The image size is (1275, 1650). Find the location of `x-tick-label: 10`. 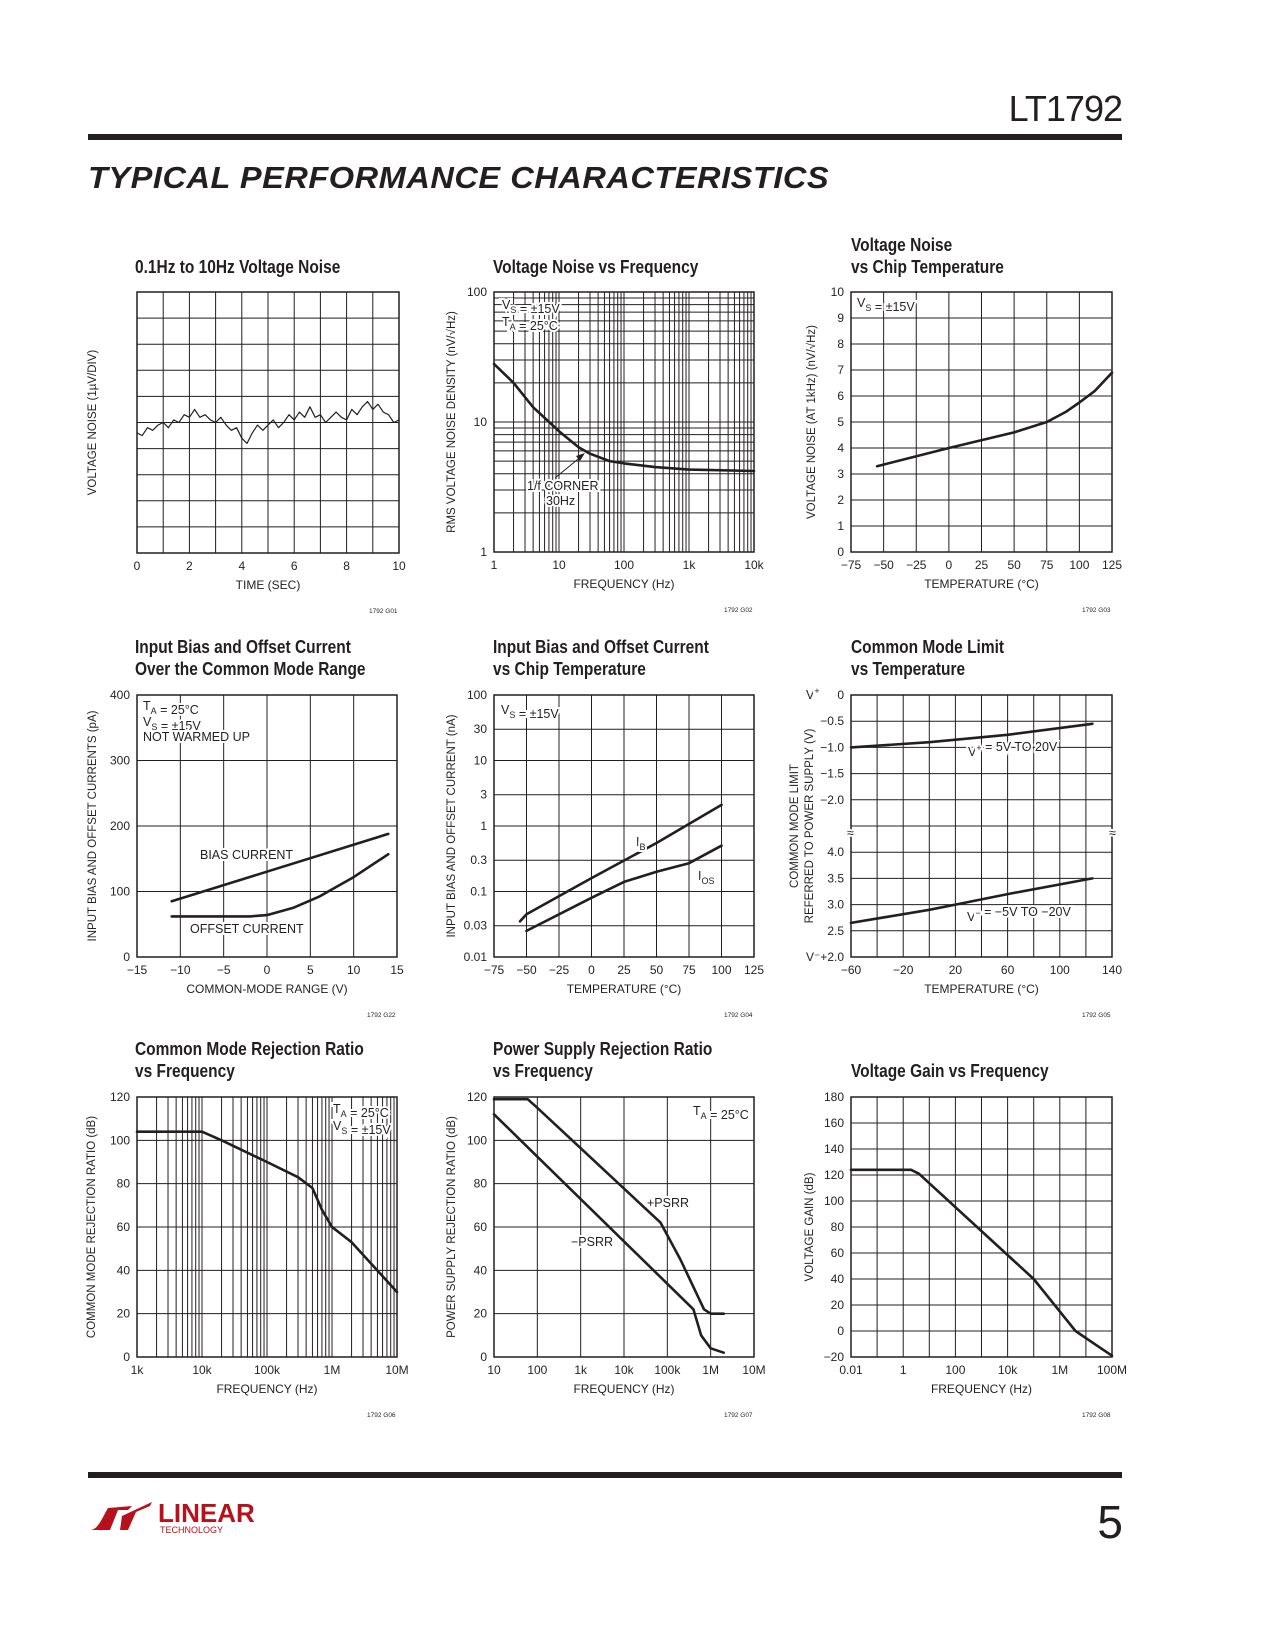

x-tick-label: 10 is located at coordinates (399, 566).